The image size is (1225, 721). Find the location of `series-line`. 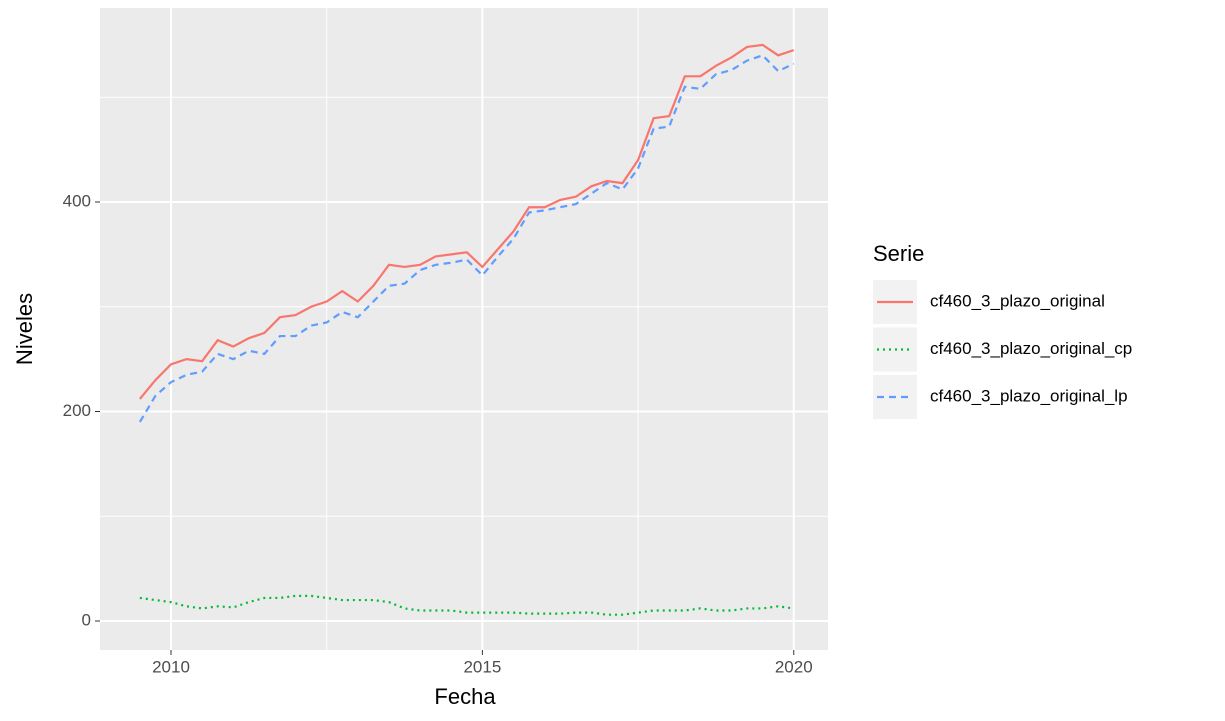

series-line is located at coordinates (466, 605).